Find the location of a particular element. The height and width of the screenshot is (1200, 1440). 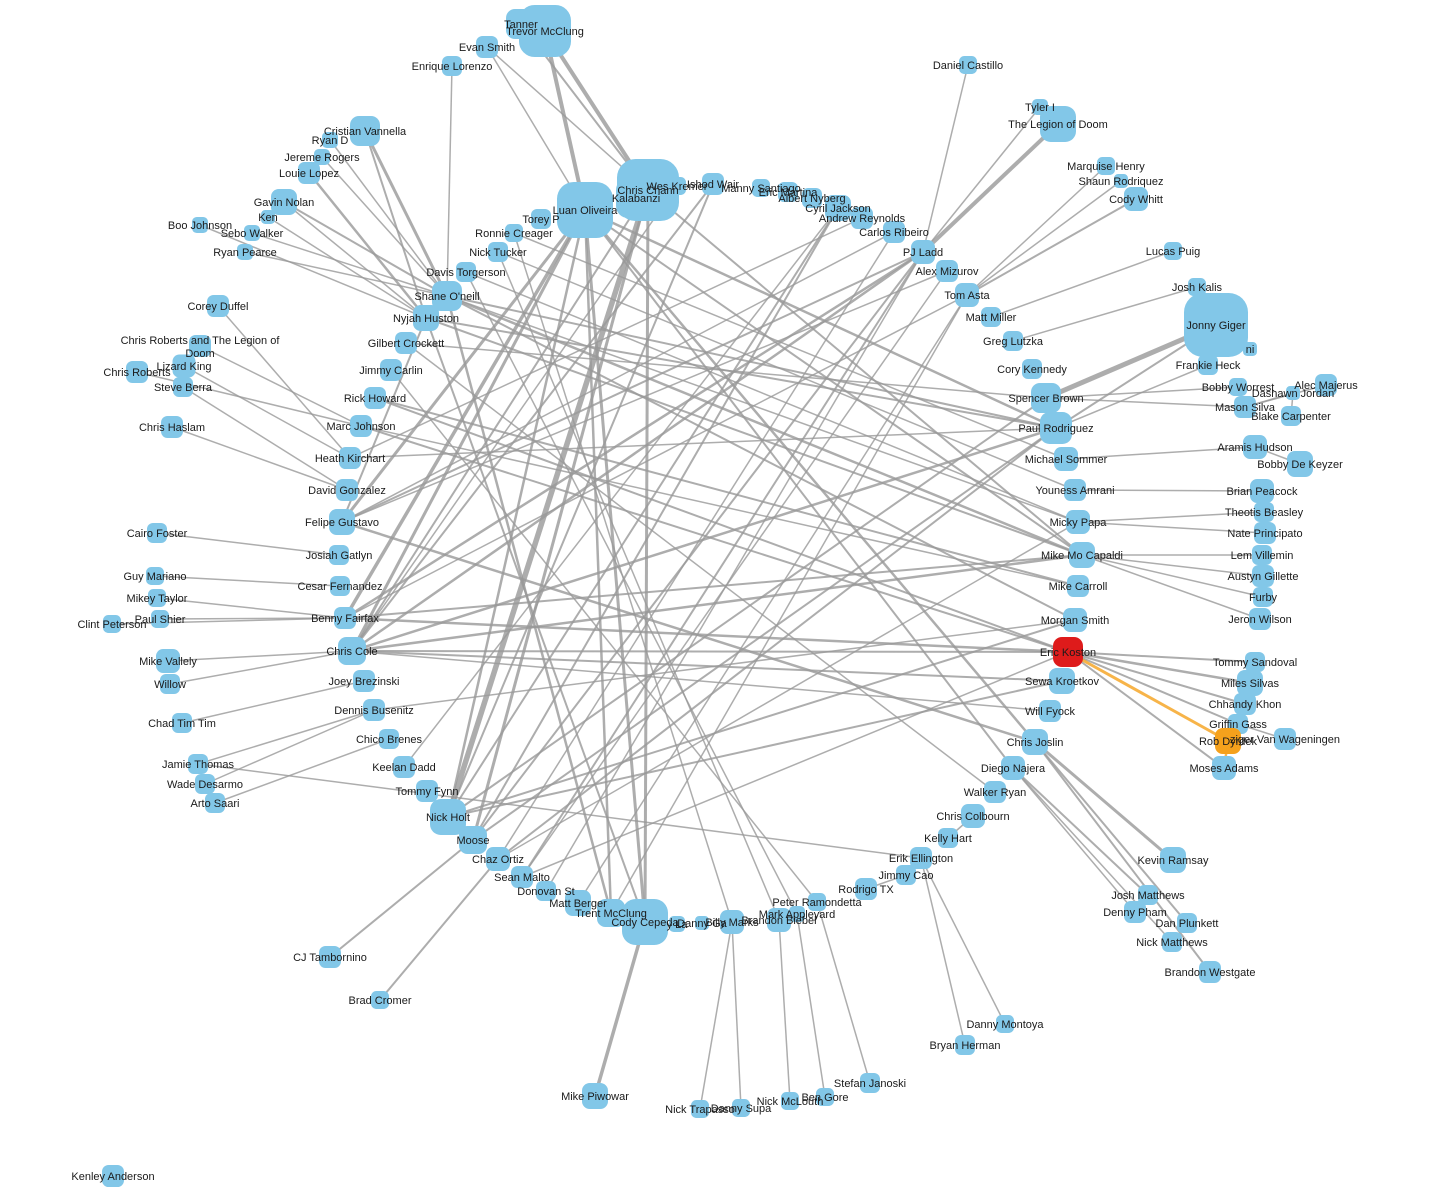

graph-node-rick-howard is located at coordinates (375, 398).